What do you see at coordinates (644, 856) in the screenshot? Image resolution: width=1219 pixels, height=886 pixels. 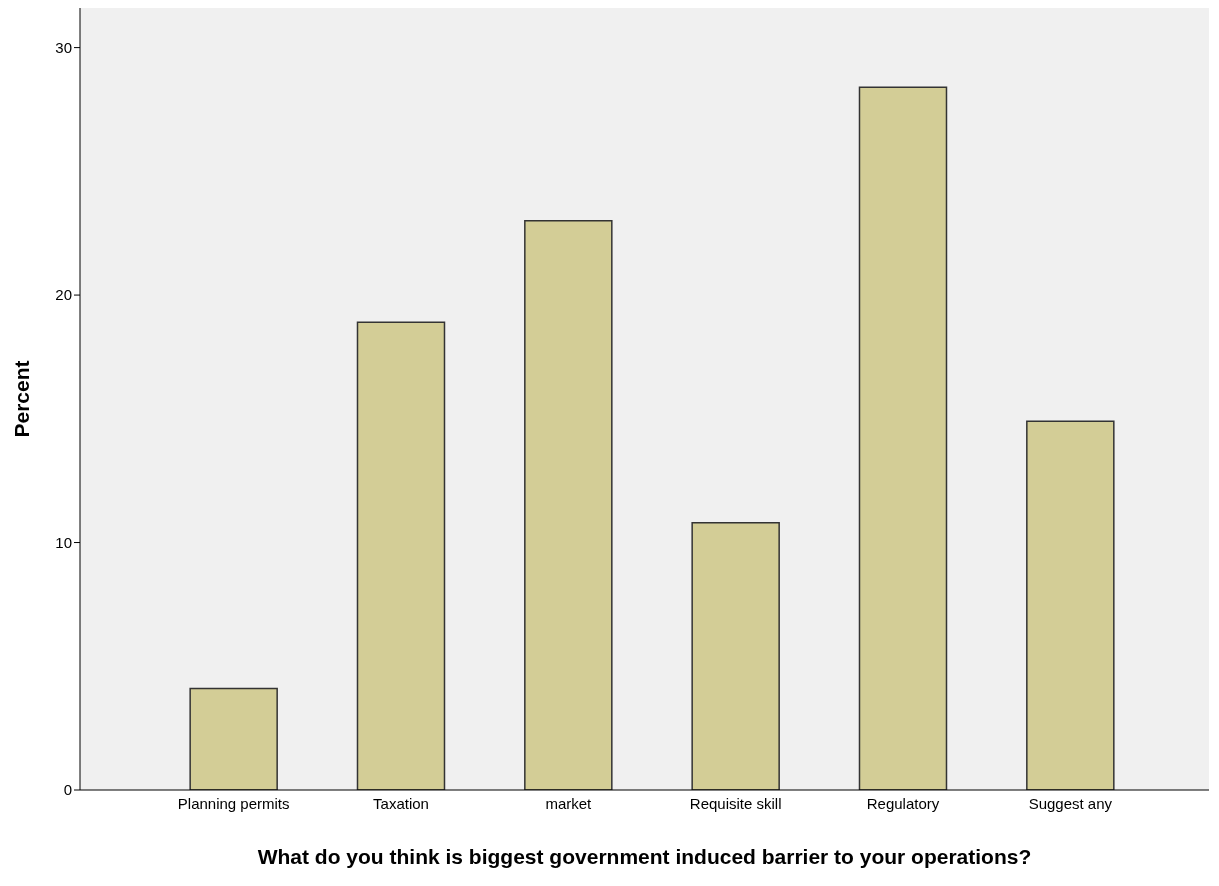 I see `x-axis-title: What do you think is biggest government induced barrier to your operations?` at bounding box center [644, 856].